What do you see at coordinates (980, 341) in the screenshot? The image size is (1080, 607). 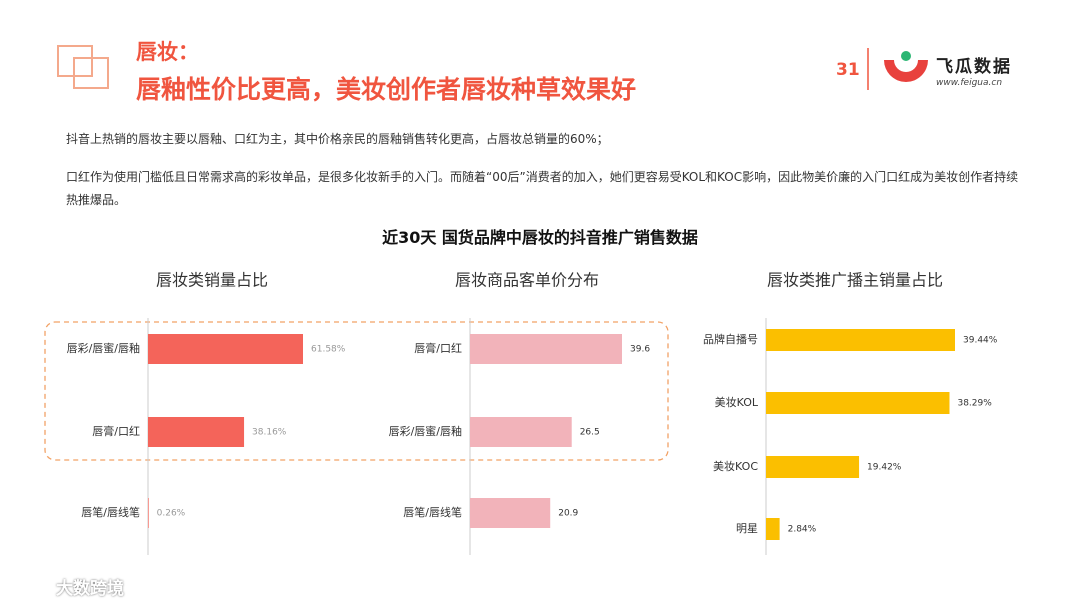 I see `data-label: 39.44%` at bounding box center [980, 341].